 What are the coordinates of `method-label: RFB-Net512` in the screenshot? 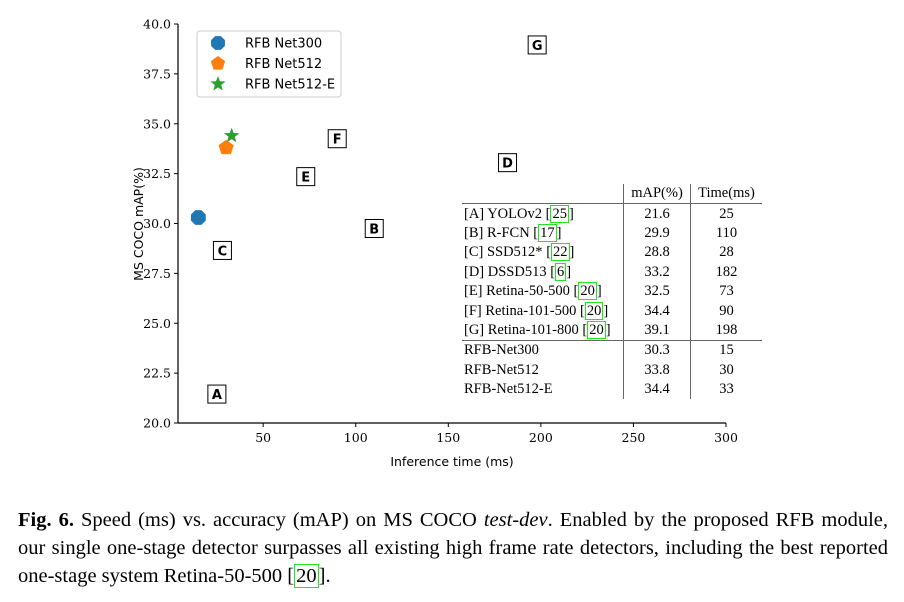 It's located at (501, 369).